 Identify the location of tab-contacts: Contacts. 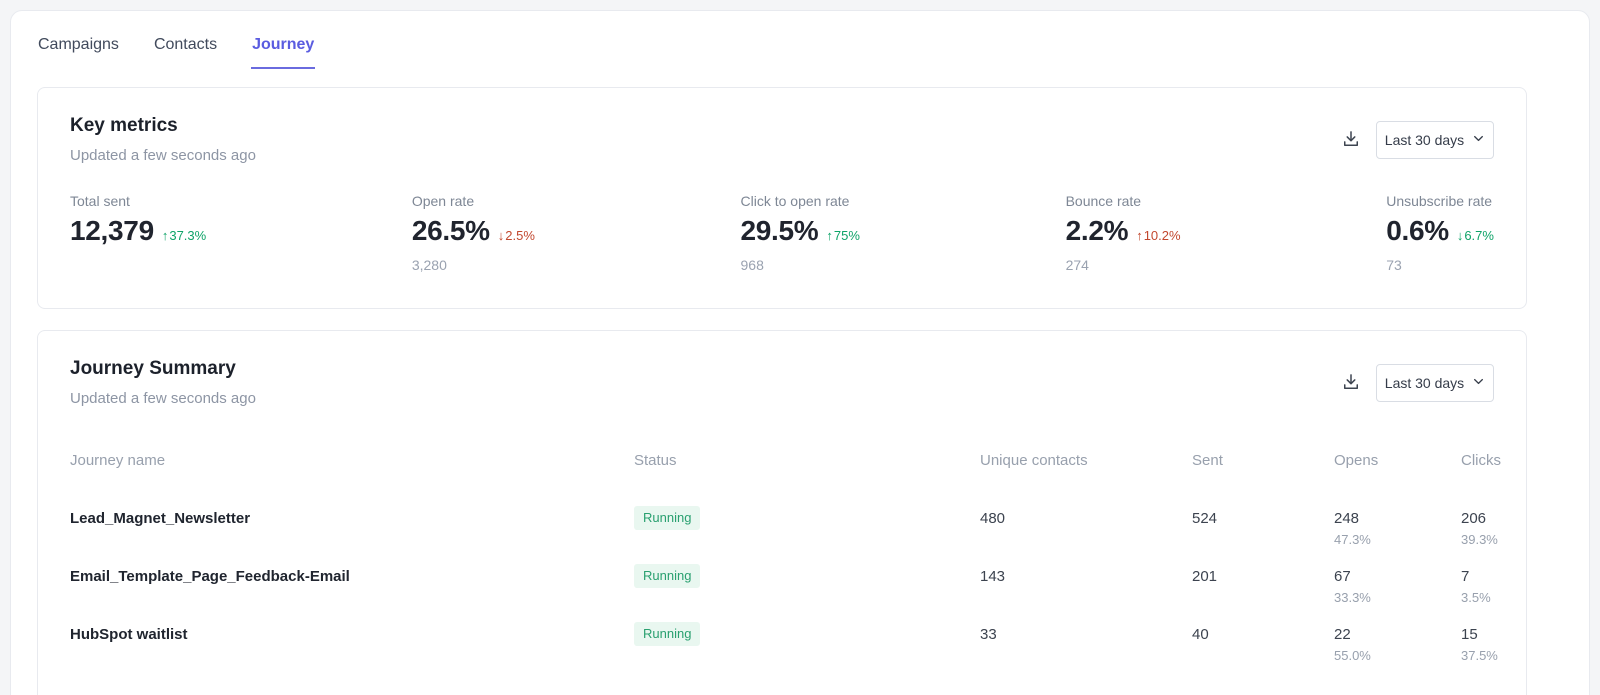
(185, 44).